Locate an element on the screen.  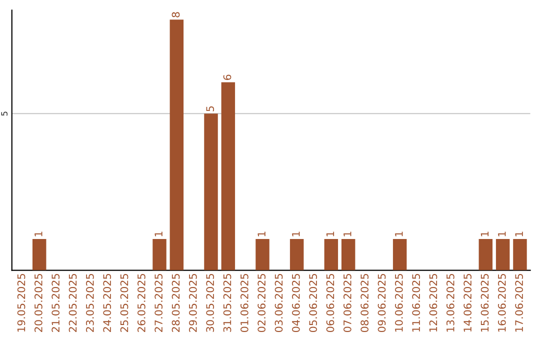
x-tick-label: 31.05.2025 is located at coordinates (227, 303).